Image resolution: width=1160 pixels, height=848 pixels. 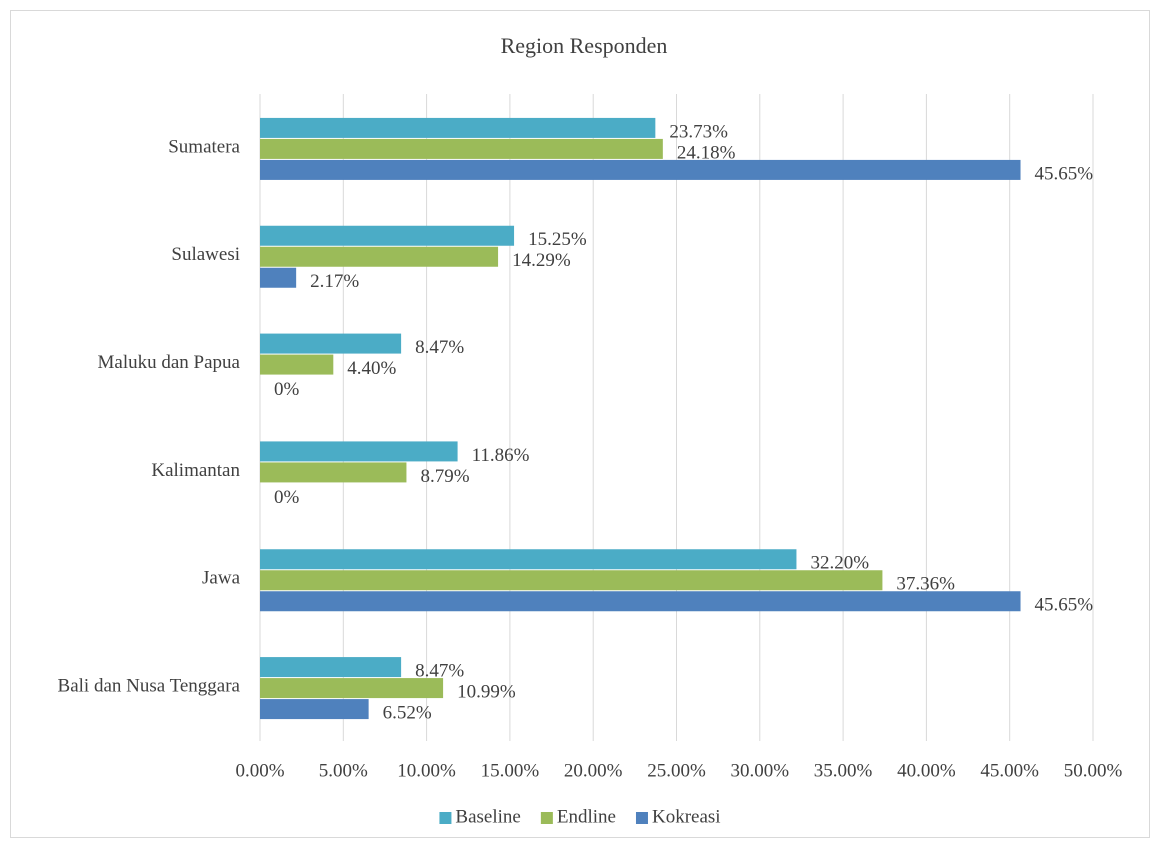 I want to click on legend-label: Kokreasi, so click(x=686, y=816).